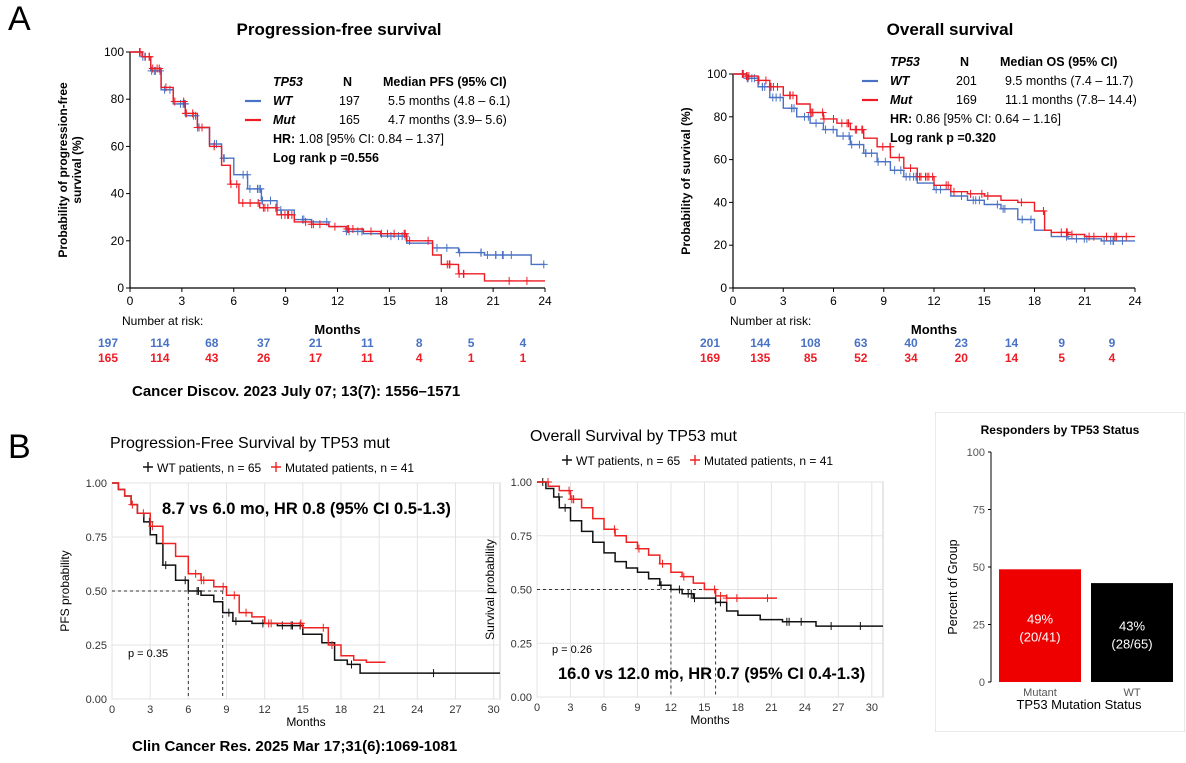  What do you see at coordinates (341, 710) in the screenshot?
I see `x-tick-label: 18` at bounding box center [341, 710].